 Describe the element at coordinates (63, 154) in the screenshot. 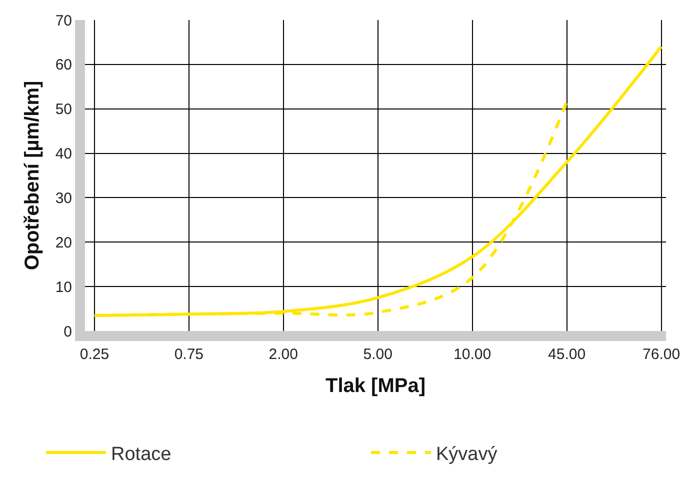

I see `y-tick-label: 40` at that location.